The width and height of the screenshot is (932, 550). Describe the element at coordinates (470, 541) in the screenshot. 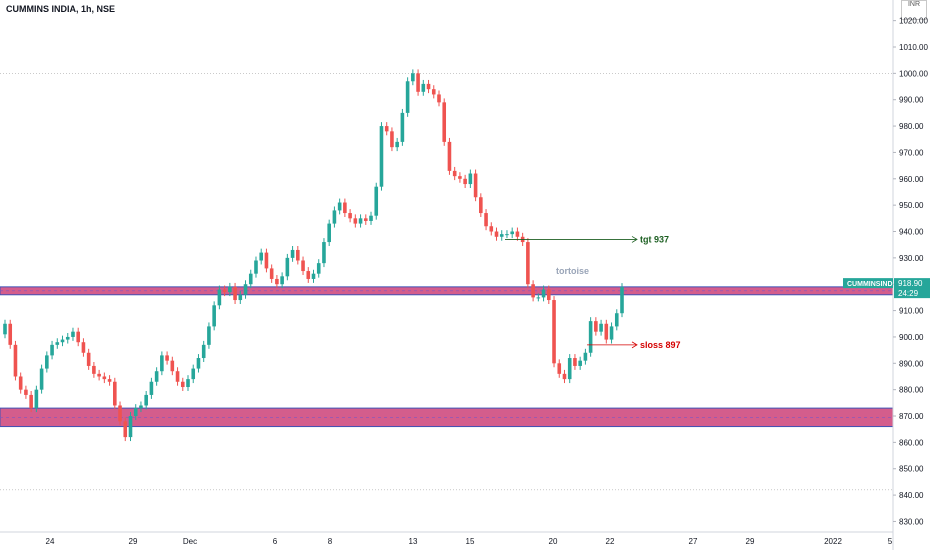

I see `time-tick-label: 15` at that location.